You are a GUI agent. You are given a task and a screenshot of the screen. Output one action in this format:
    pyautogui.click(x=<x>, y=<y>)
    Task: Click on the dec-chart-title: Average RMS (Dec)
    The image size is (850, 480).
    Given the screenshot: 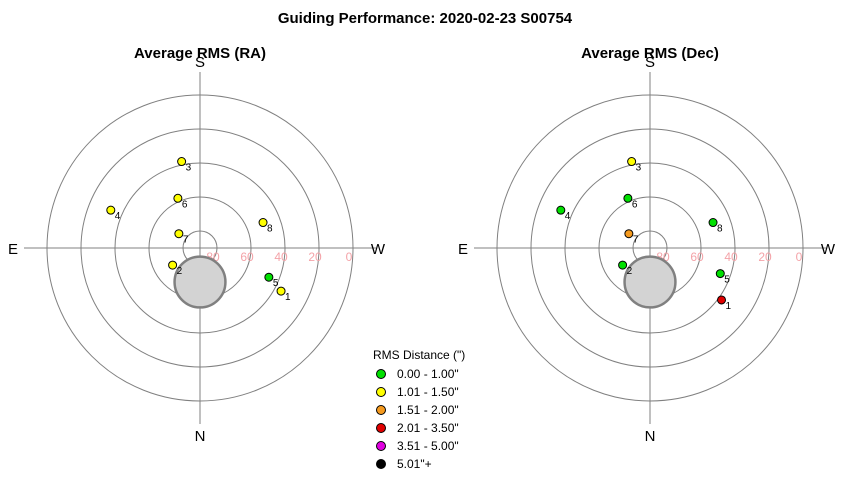 What is the action you would take?
    pyautogui.click(x=650, y=53)
    